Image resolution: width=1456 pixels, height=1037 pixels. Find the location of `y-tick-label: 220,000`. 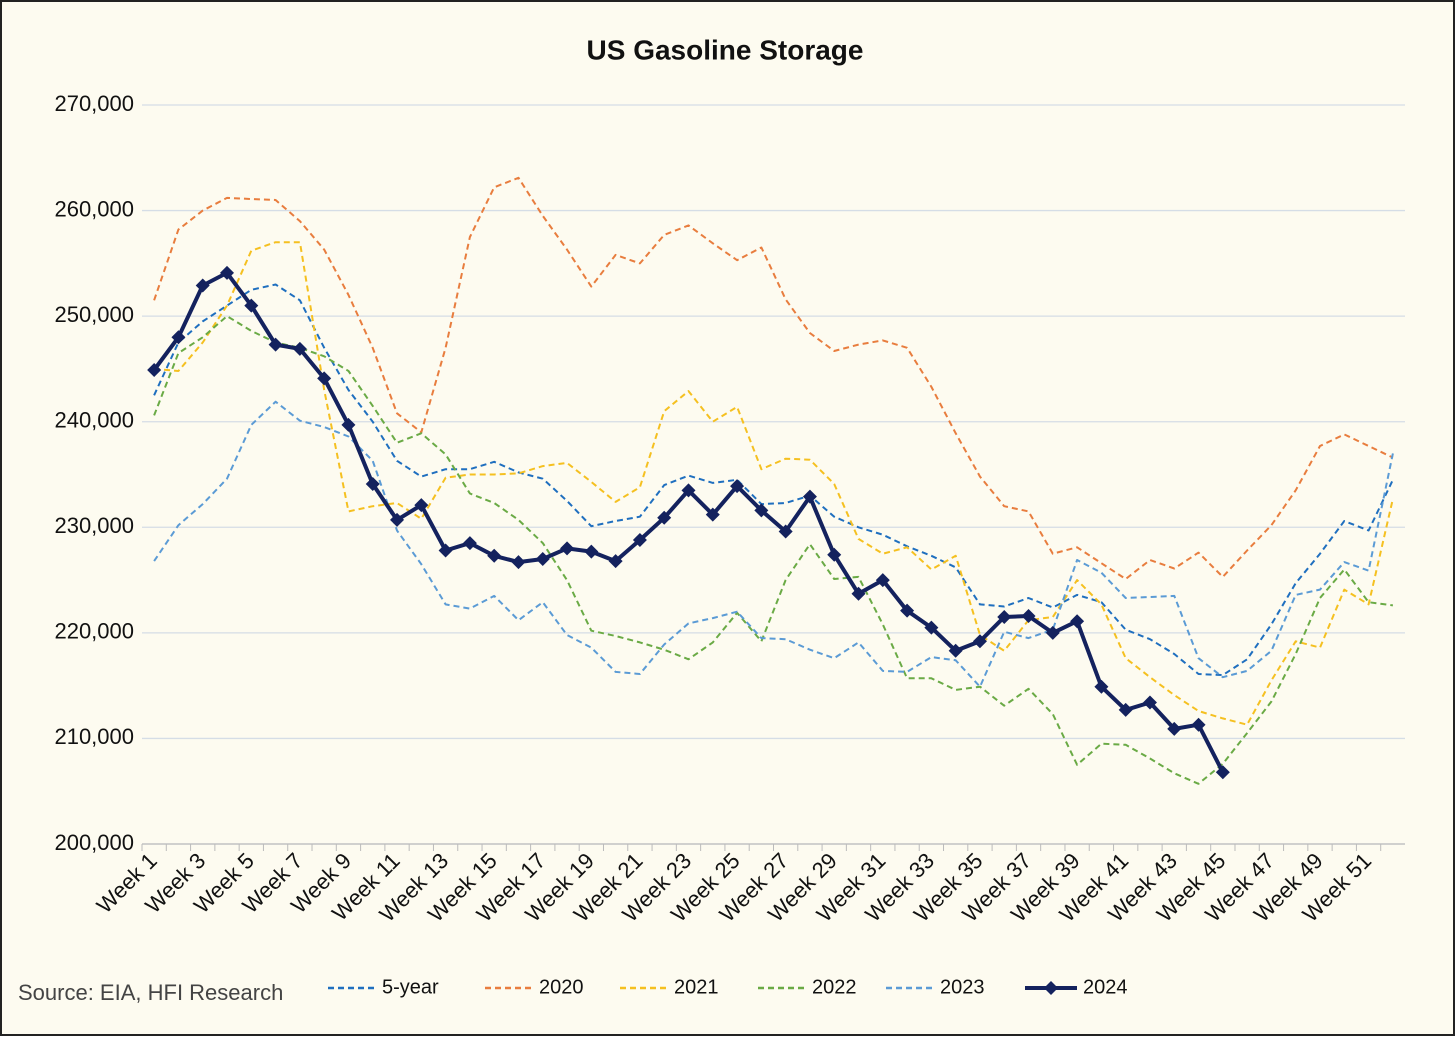

y-tick-label: 220,000 is located at coordinates (94, 631).